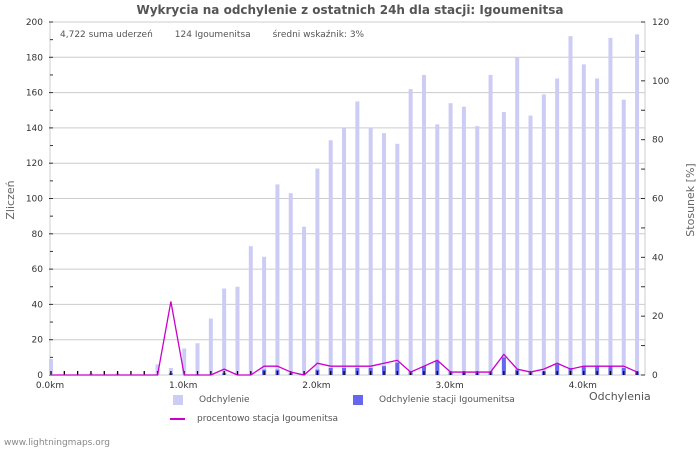 Image resolution: width=700 pixels, height=450 pixels. What do you see at coordinates (583, 386) in the screenshot?
I see `svg-text: 4.0km` at bounding box center [583, 386].